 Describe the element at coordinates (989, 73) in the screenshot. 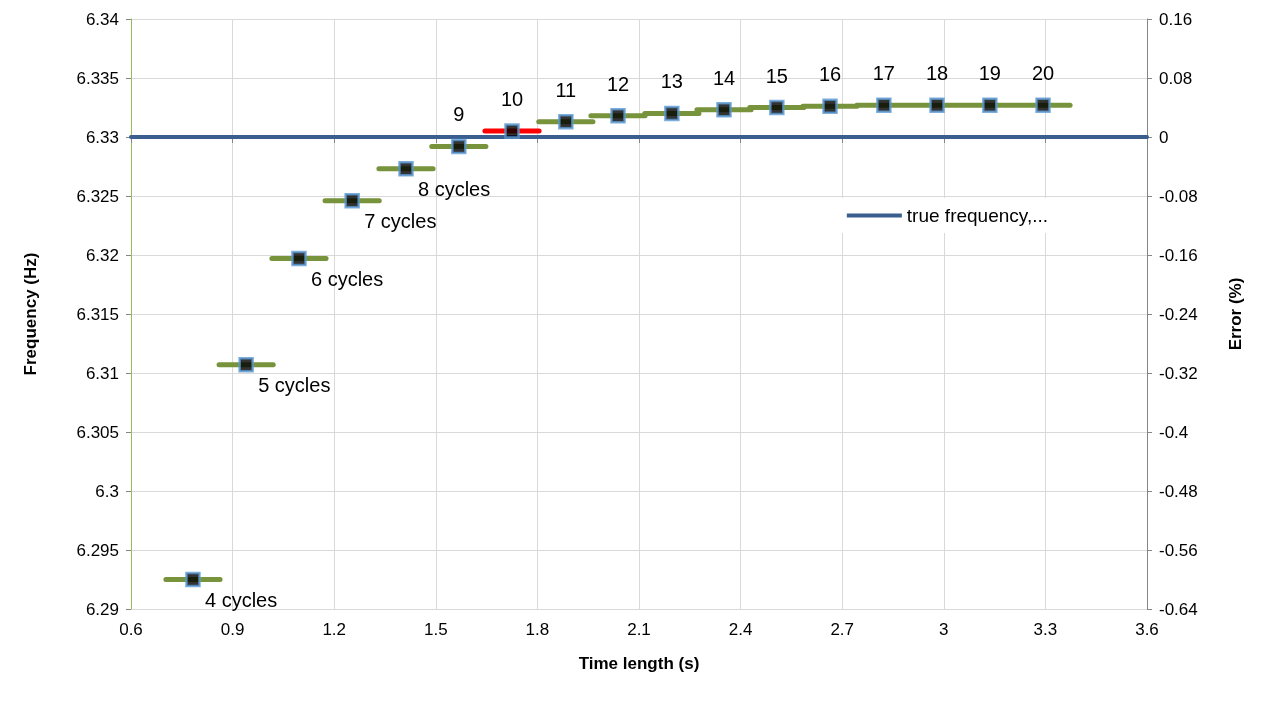

I see `annotation: 19` at that location.